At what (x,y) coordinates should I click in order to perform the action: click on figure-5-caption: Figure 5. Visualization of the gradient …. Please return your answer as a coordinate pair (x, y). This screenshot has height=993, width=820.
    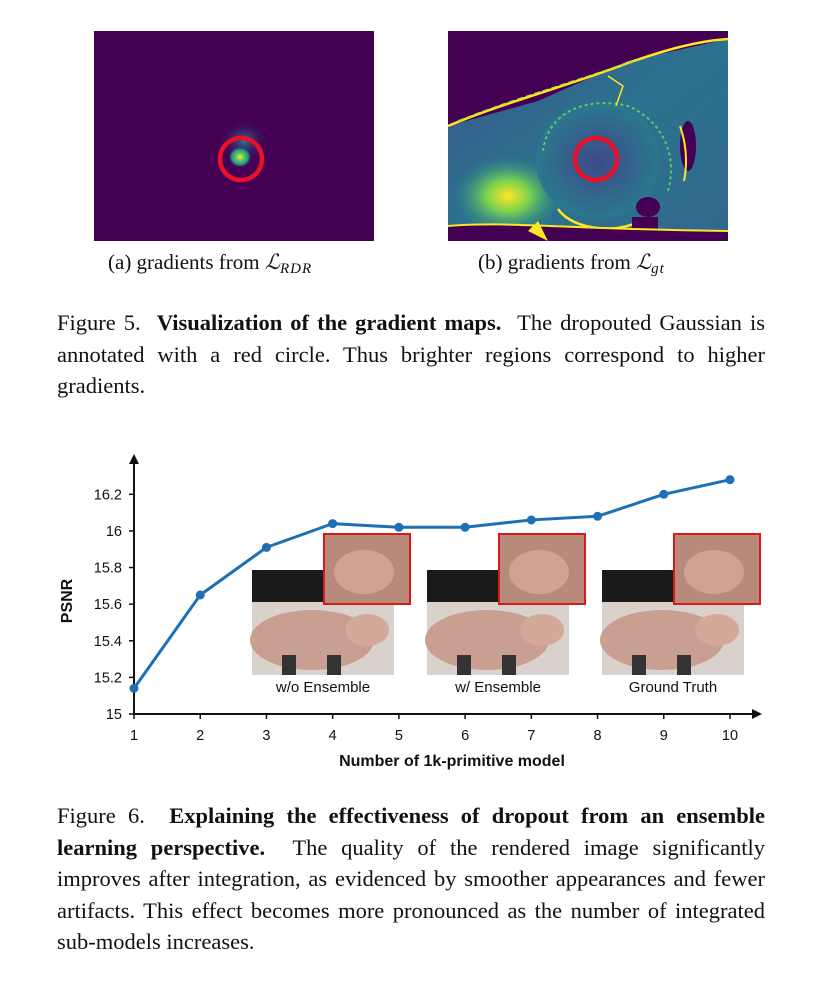
    Looking at the image, I should click on (411, 354).